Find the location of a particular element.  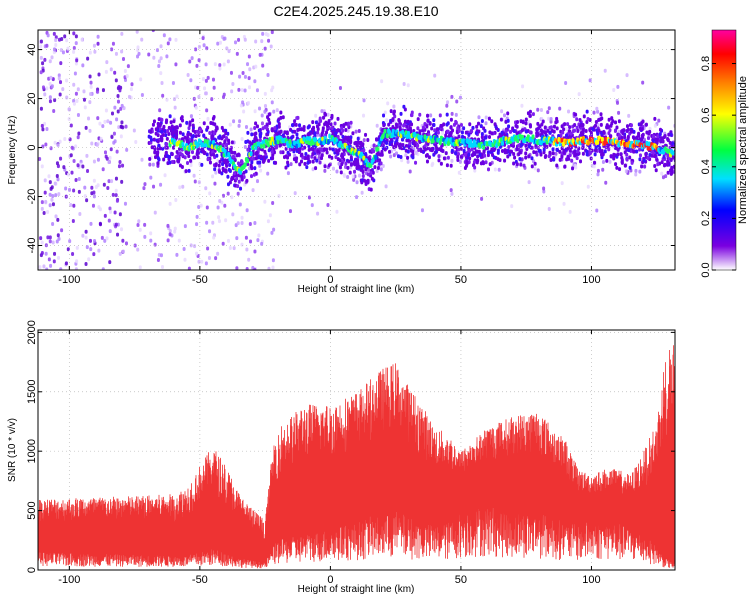

colorbar-frame is located at coordinates (724, 150).